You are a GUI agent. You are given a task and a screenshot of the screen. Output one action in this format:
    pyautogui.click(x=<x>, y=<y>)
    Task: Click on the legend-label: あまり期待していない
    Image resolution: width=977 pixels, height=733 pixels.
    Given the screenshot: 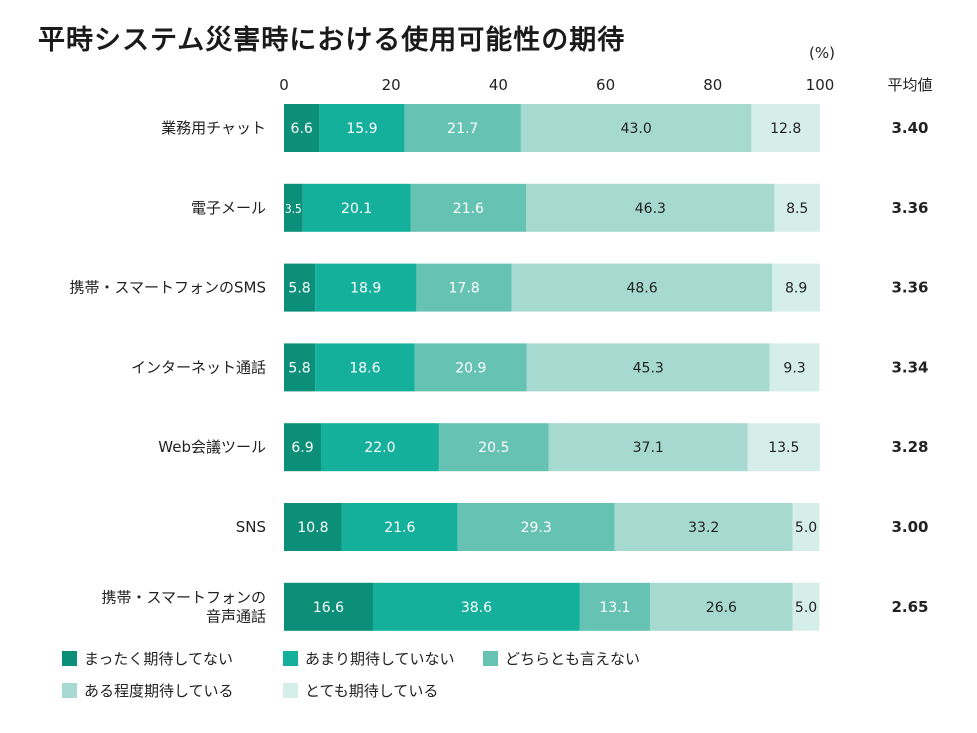 What is the action you would take?
    pyautogui.click(x=380, y=659)
    